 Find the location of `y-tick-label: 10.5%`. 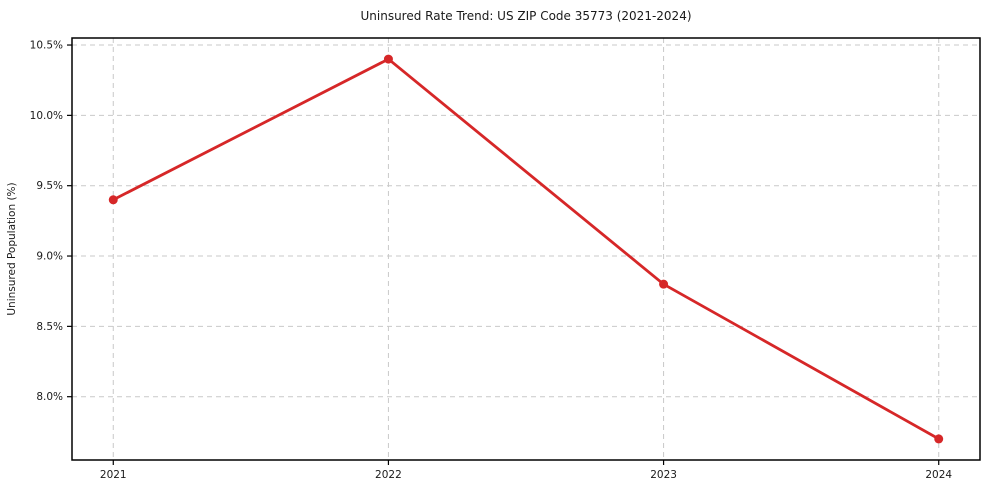

y-tick-label: 10.5% is located at coordinates (46, 46).